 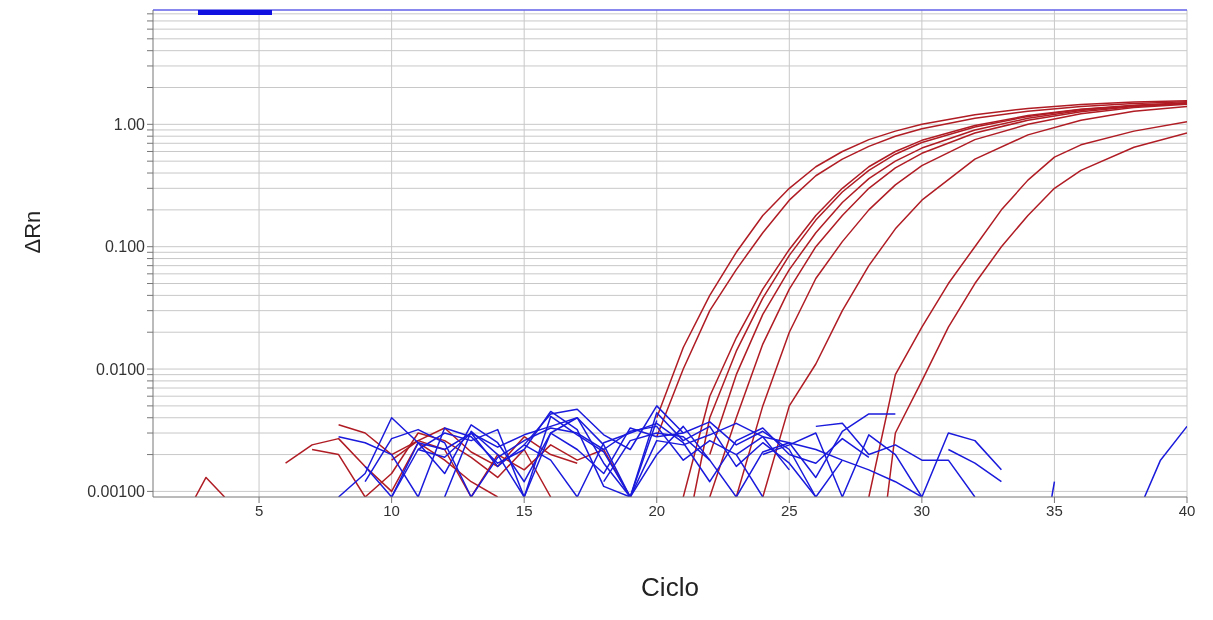 I want to click on x-tick-label: 10, so click(x=391, y=510).